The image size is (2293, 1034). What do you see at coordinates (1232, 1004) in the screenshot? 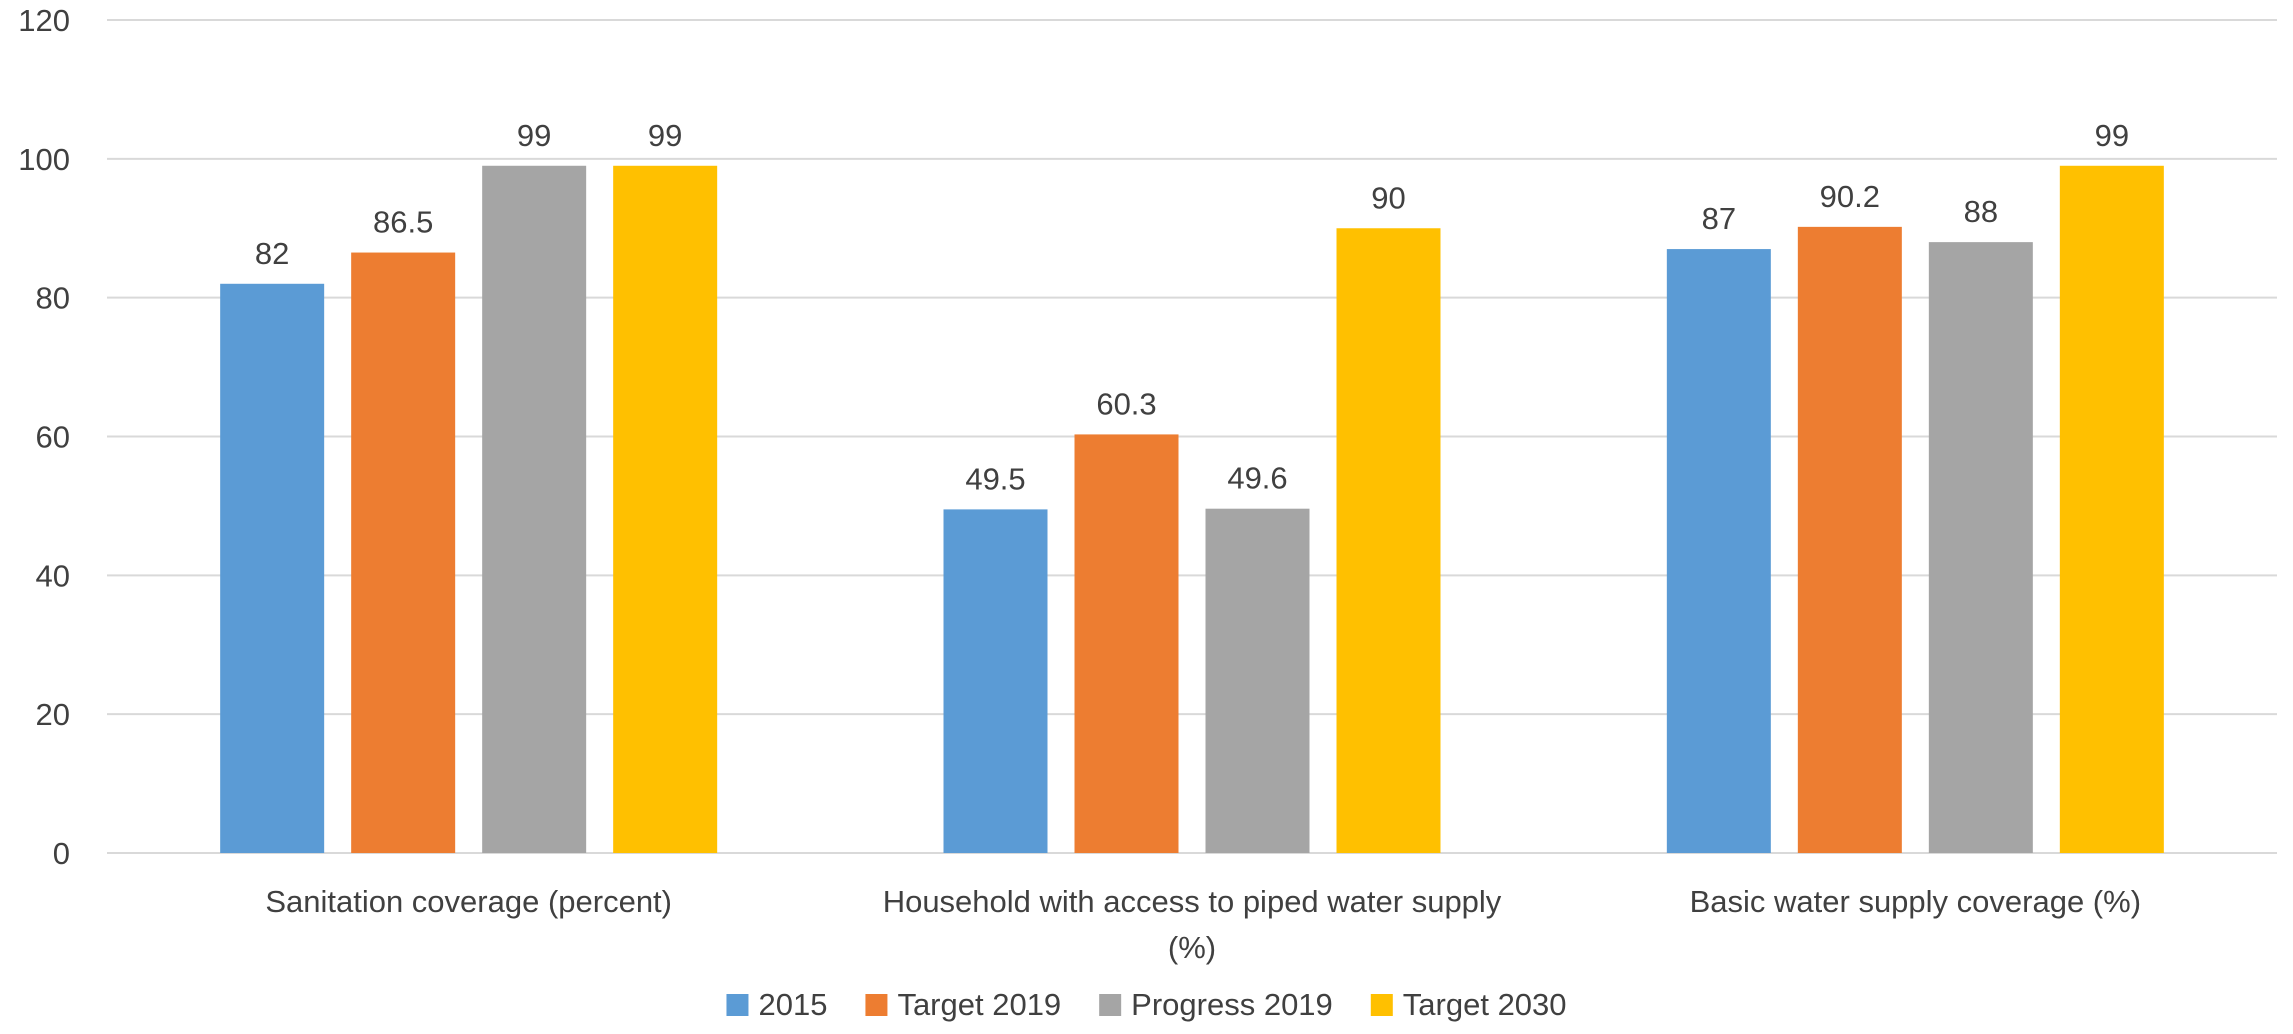
I see `legend-label: Progress 2019` at bounding box center [1232, 1004].